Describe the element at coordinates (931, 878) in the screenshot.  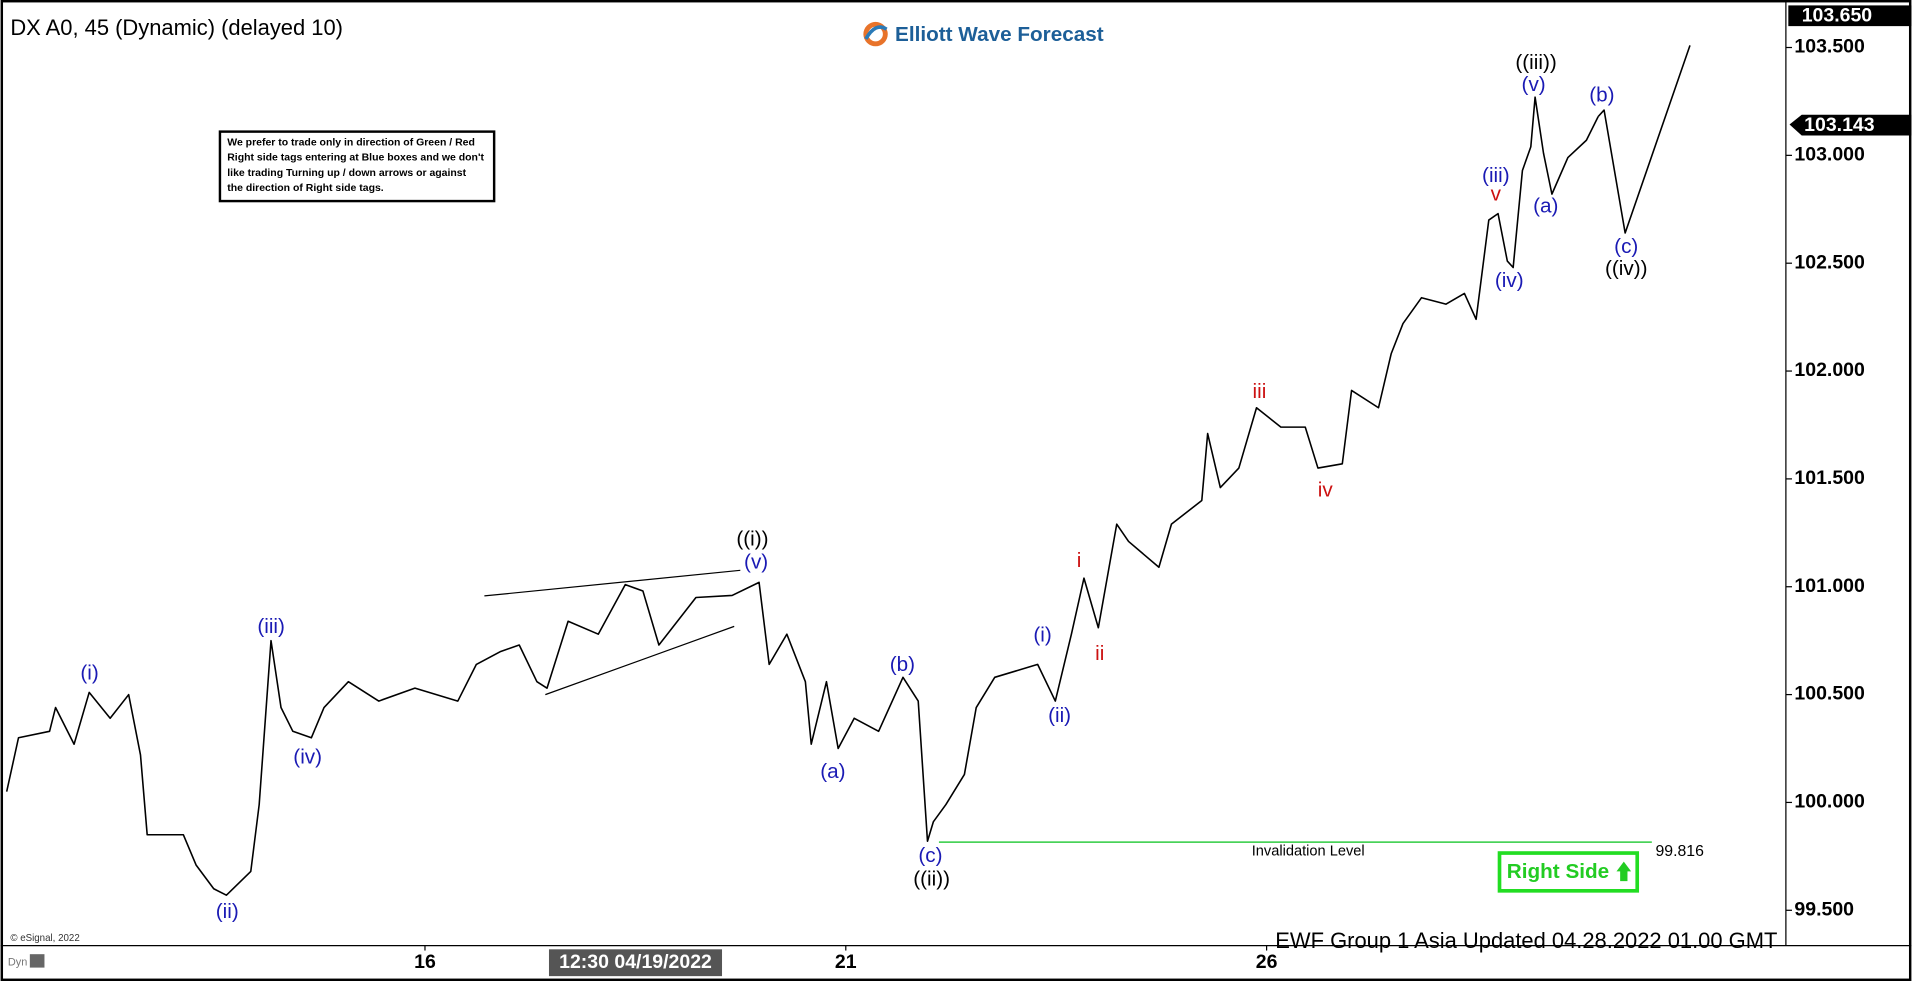
I see `wave-label: ((ii))` at that location.